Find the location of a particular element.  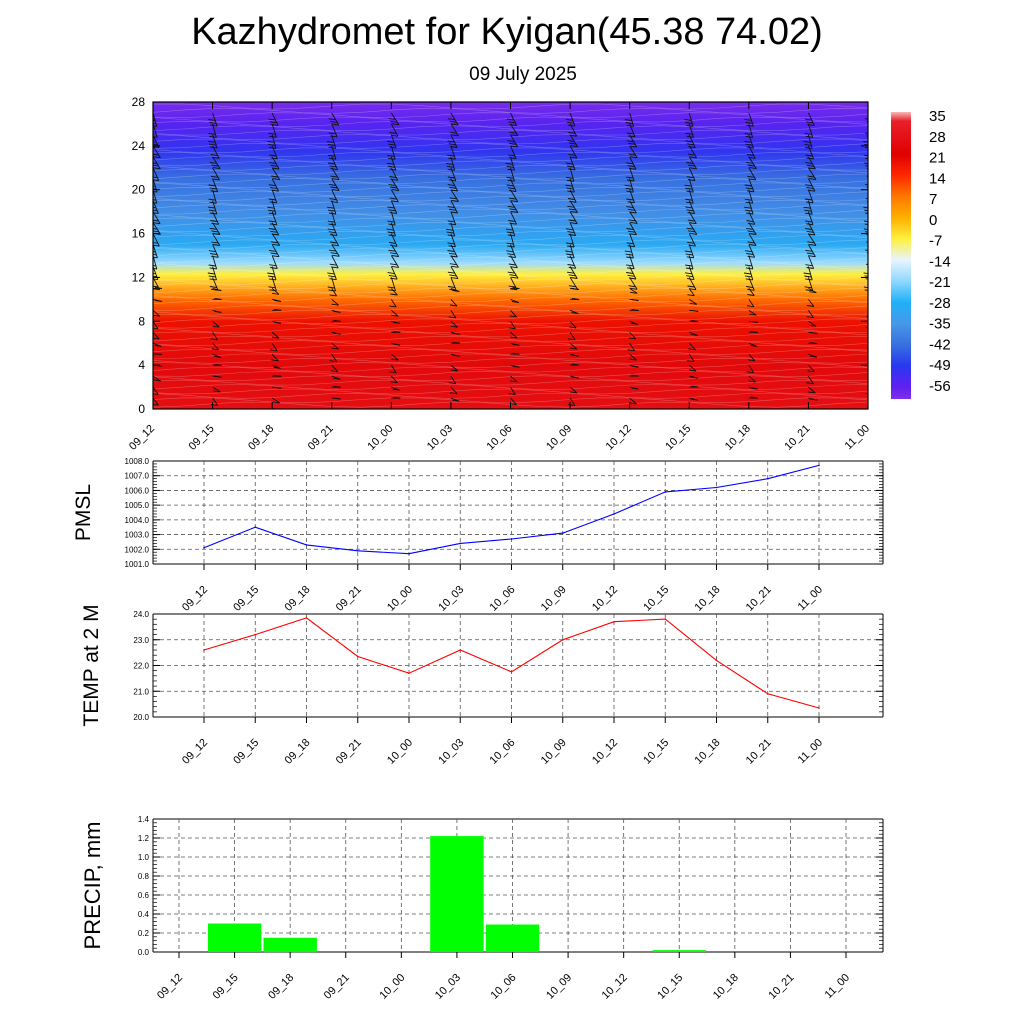

y-tick-label: 23.0 is located at coordinates (141, 640).